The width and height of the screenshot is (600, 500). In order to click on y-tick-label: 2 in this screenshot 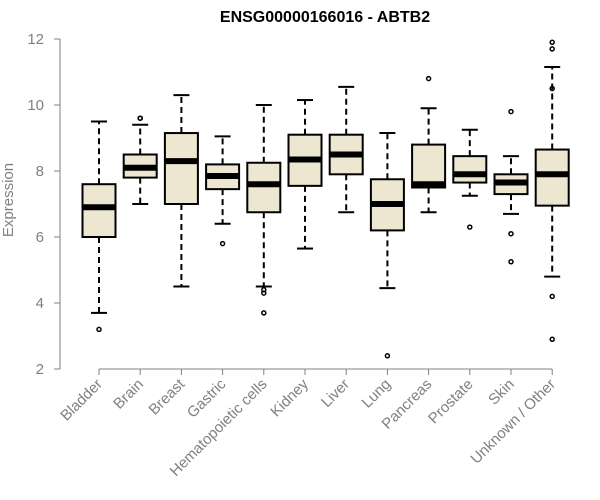, I will do `click(40, 369)`.